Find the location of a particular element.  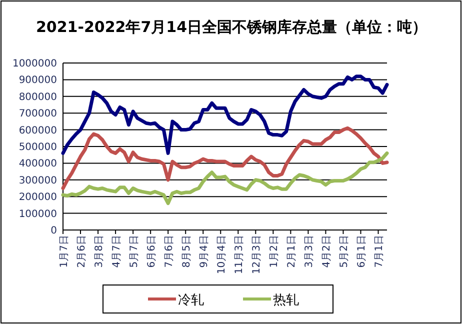

y-tick-label: 300000 is located at coordinates (37, 180).